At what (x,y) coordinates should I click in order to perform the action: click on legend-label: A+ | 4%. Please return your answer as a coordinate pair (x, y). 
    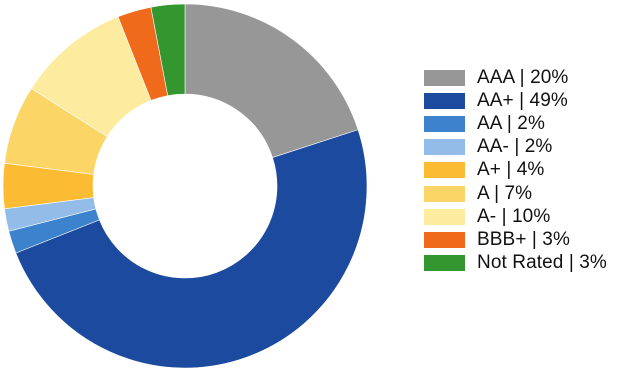
    Looking at the image, I should click on (511, 170).